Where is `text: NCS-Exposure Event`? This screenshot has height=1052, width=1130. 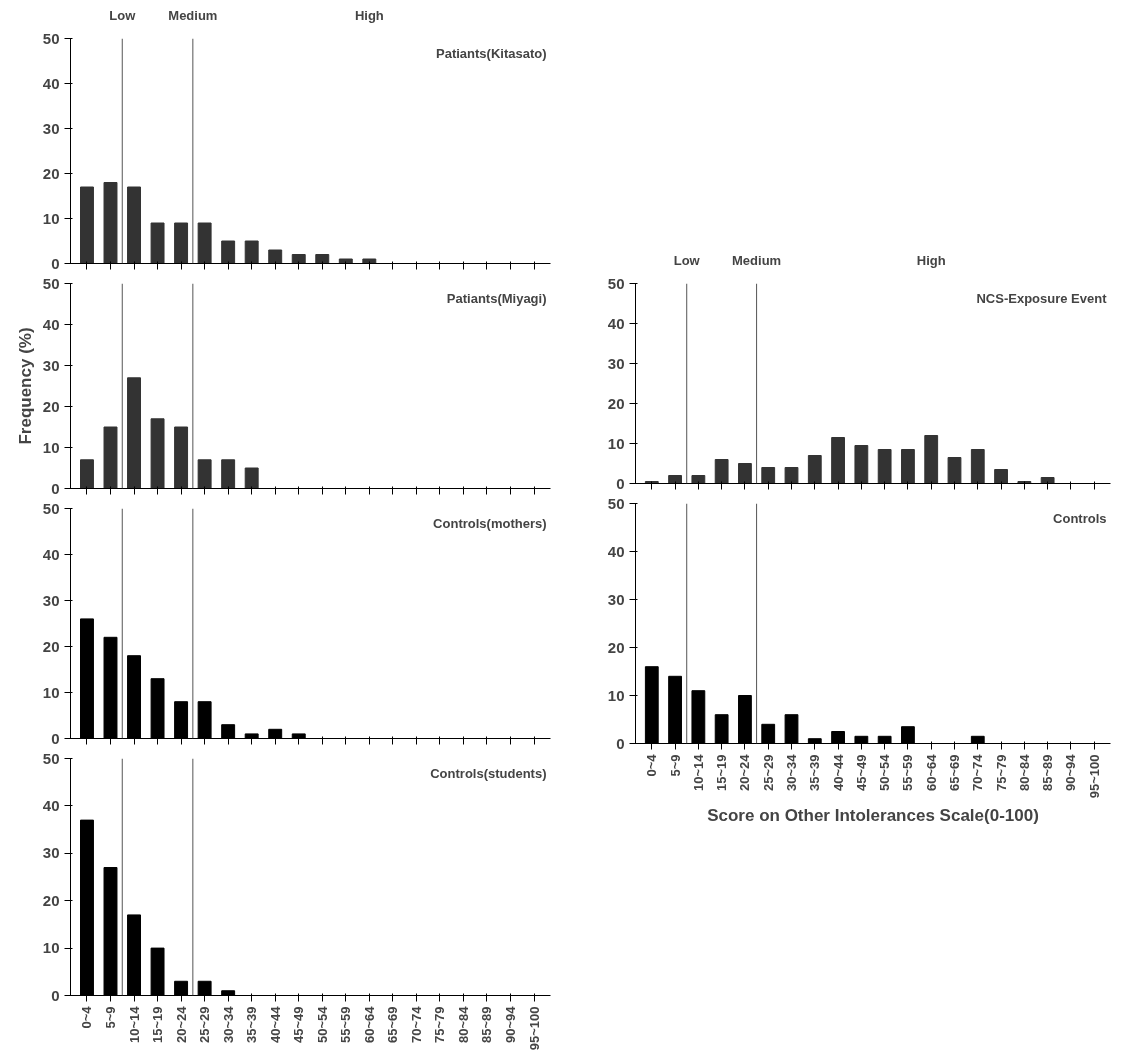 text: NCS-Exposure Event is located at coordinates (1042, 298).